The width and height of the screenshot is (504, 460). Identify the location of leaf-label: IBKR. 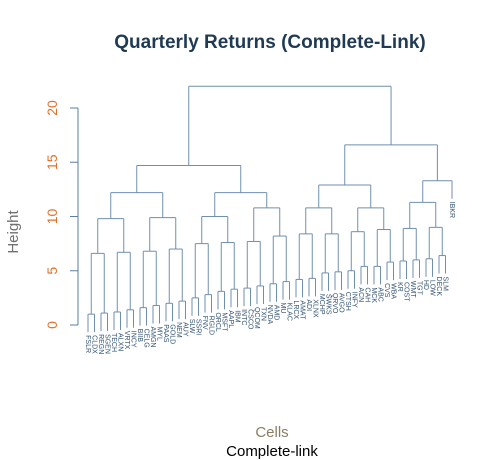
(451, 210).